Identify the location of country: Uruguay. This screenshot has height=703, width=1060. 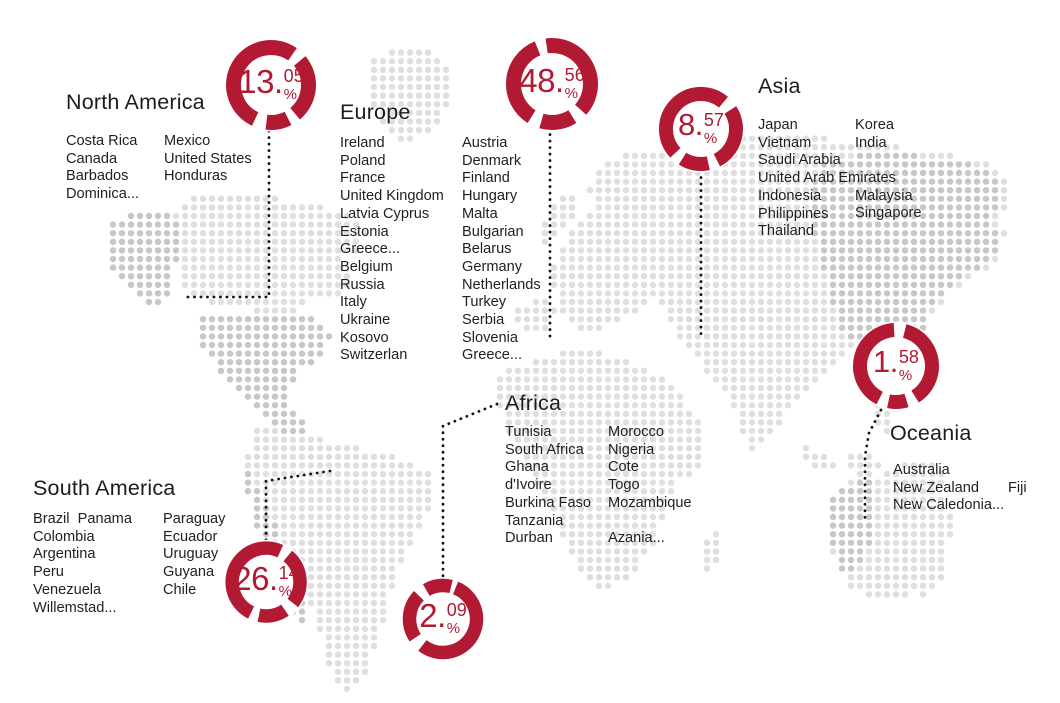
(191, 554).